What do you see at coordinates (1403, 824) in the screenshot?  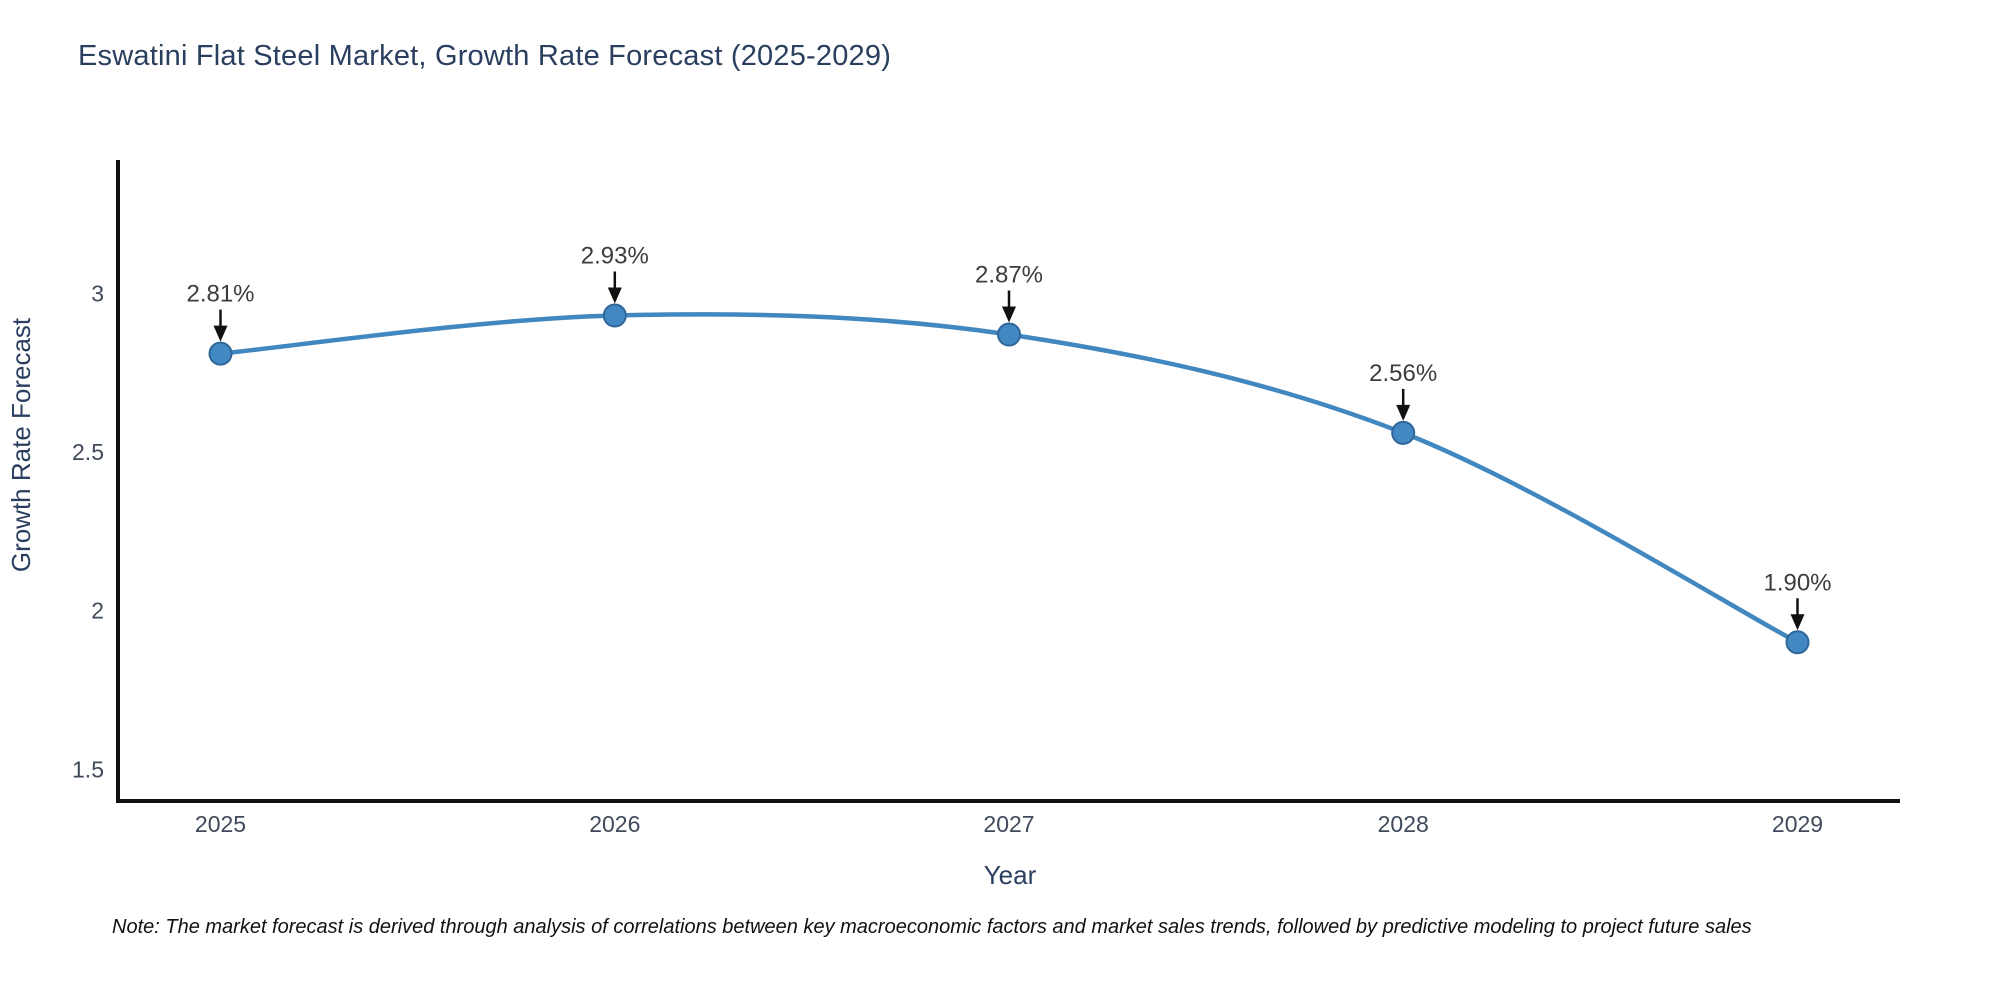 I see `x-tick-label: 2028` at bounding box center [1403, 824].